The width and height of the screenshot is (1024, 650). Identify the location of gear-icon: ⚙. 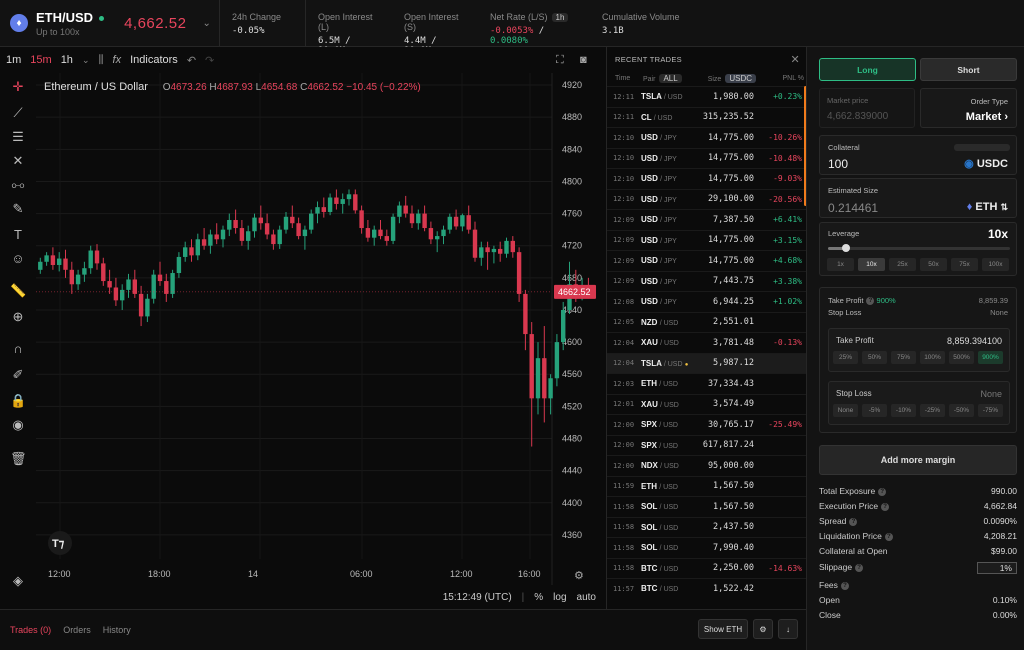
(763, 629).